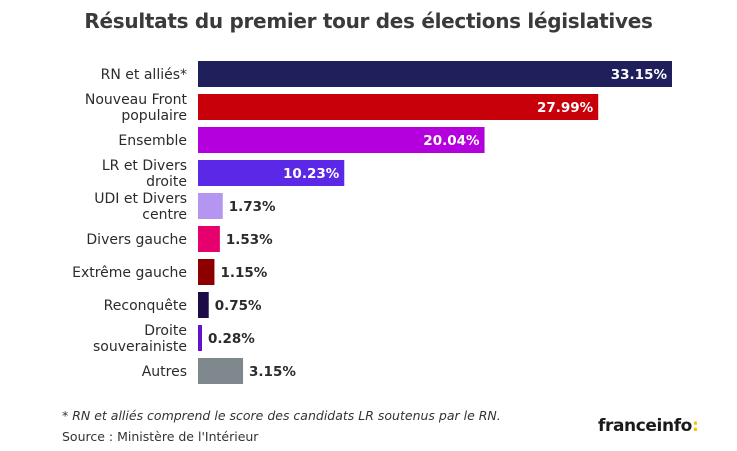 The height and width of the screenshot is (451, 737). Describe the element at coordinates (639, 75) in the screenshot. I see `value-label-0: 33.15%` at that location.